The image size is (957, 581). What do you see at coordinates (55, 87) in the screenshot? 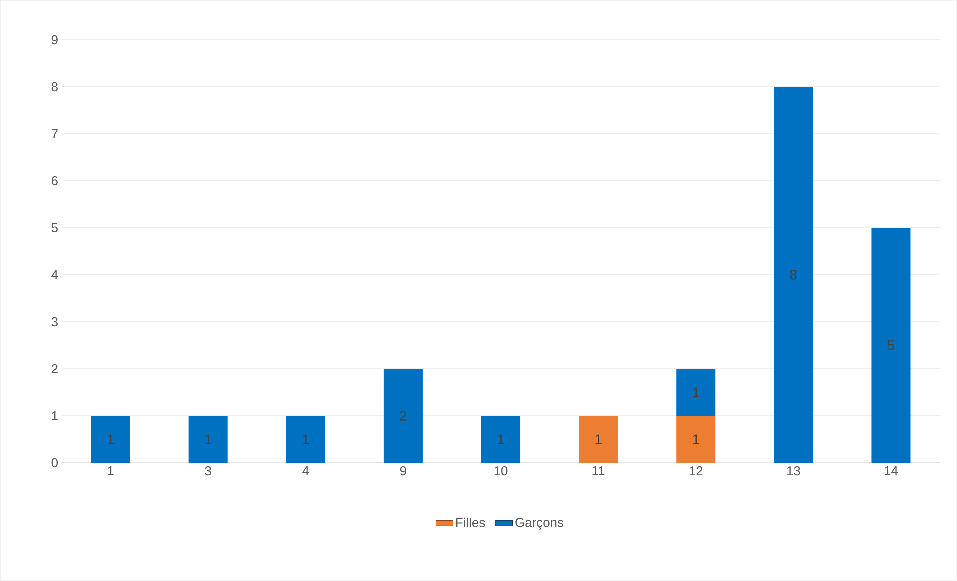
I see `y-tick-label: 8` at bounding box center [55, 87].